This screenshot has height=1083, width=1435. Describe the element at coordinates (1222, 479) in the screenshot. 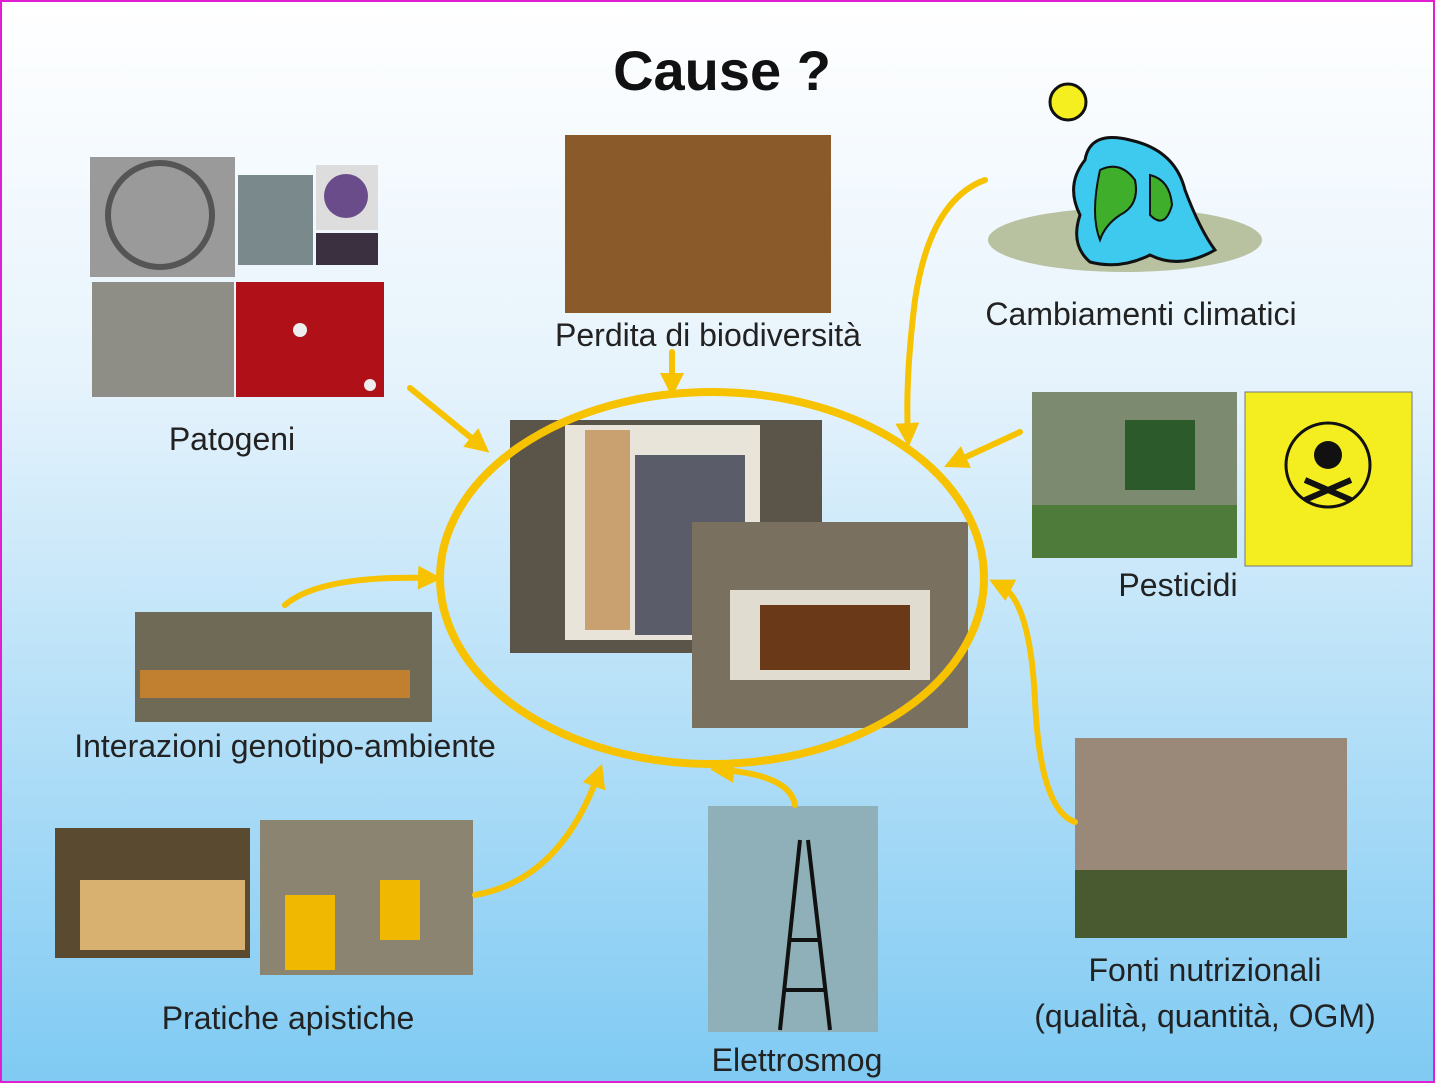

I see `pesticide-images` at that location.